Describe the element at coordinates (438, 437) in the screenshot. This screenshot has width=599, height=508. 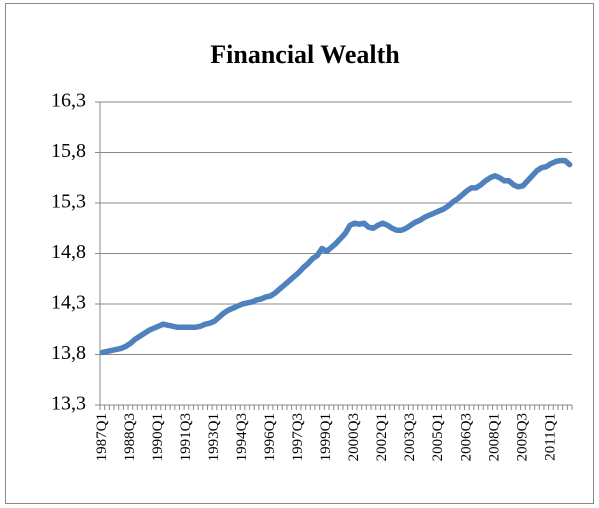
I see `x-tick-label: 2005Q1` at that location.